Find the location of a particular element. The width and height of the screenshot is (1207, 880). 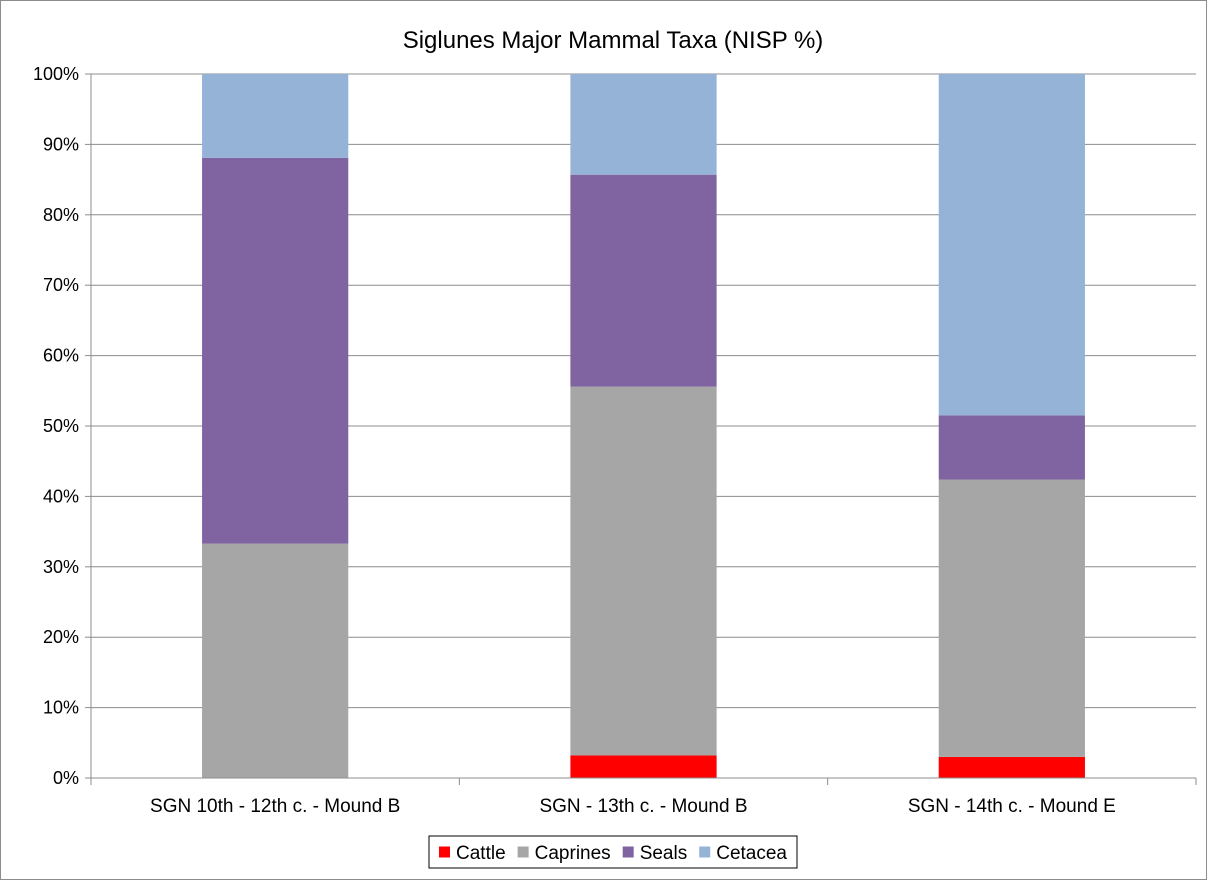

legend: Cattle Caprines Seals Cetacea is located at coordinates (613, 852).